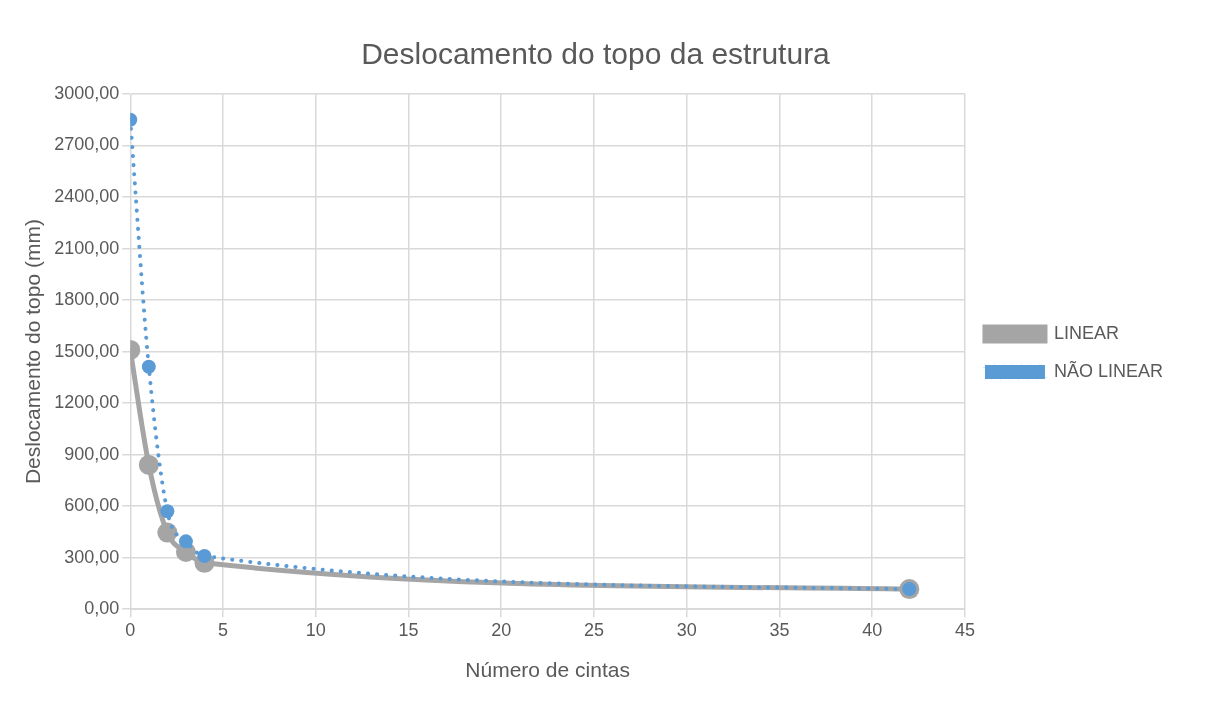  Describe the element at coordinates (87, 247) in the screenshot. I see `y-tick-label: 2100,00` at that location.